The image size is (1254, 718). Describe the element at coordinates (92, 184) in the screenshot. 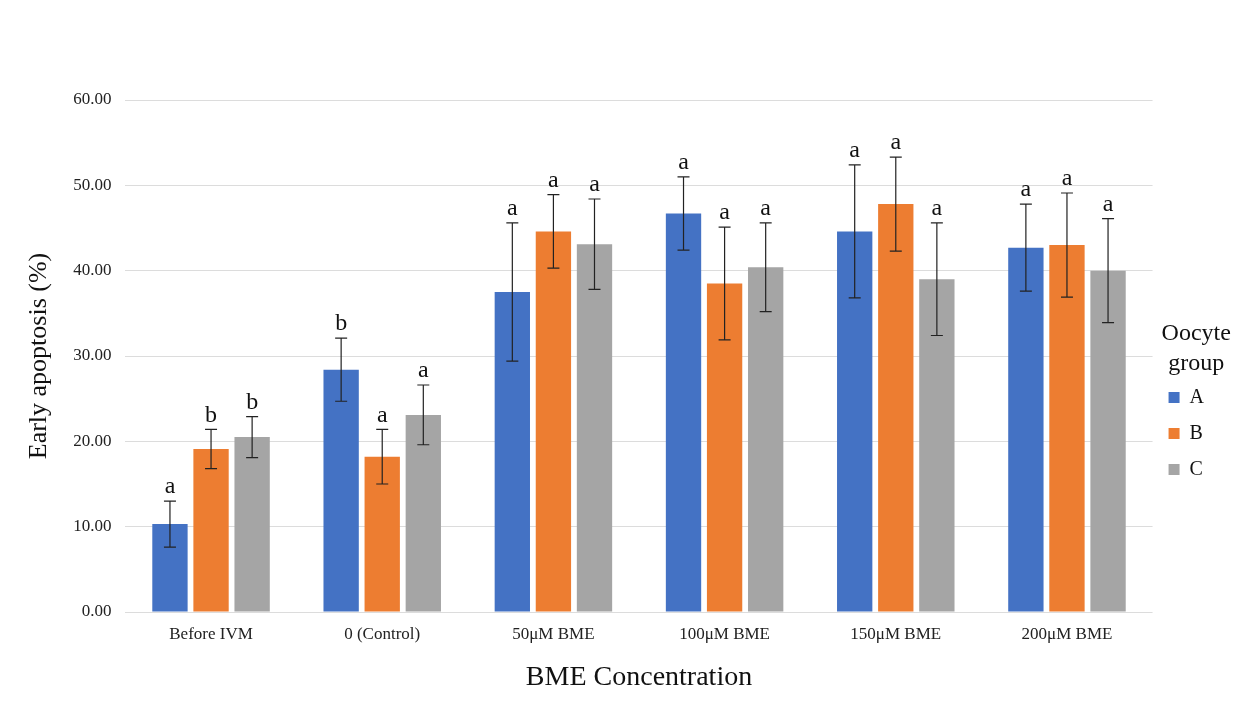

I see `y-tick-label: 50.00` at that location.